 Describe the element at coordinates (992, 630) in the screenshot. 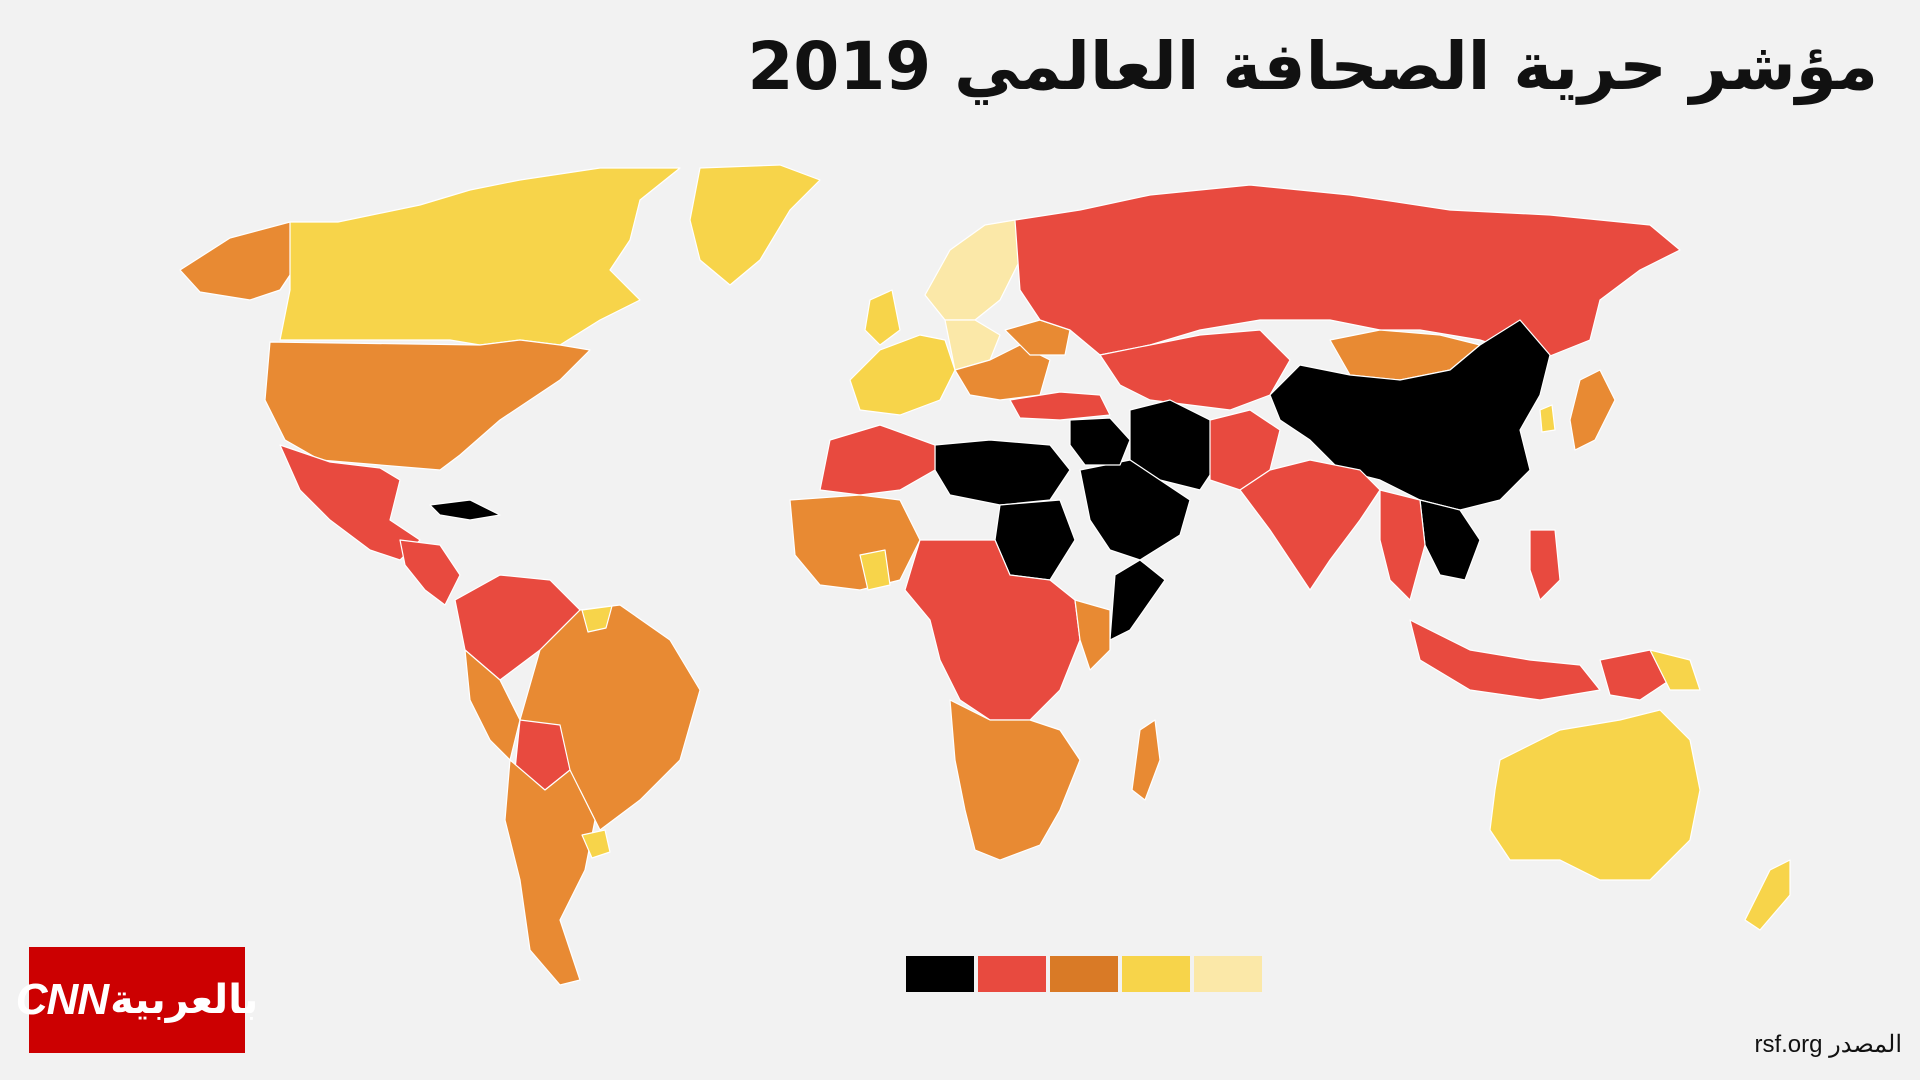

I see `region-central-africa` at that location.